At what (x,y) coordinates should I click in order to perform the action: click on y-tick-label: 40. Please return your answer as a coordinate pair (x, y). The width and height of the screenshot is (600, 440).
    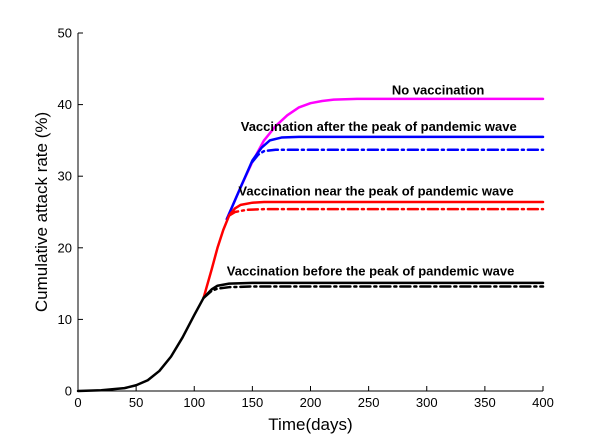
    Looking at the image, I should click on (65, 104).